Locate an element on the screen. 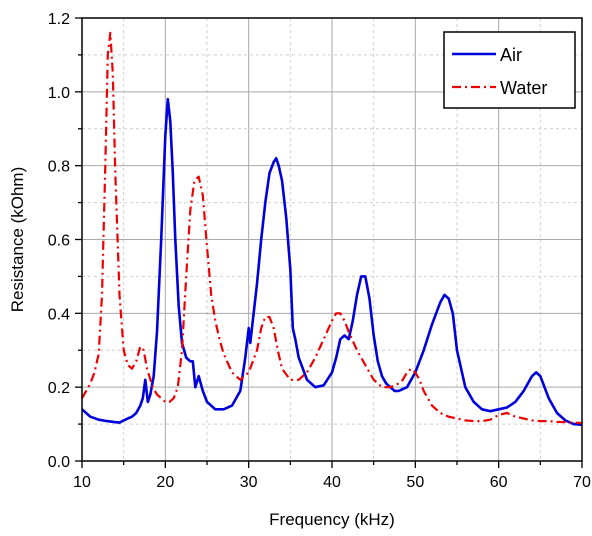 This screenshot has width=592, height=536. x-tick-label: 70 is located at coordinates (582, 482).